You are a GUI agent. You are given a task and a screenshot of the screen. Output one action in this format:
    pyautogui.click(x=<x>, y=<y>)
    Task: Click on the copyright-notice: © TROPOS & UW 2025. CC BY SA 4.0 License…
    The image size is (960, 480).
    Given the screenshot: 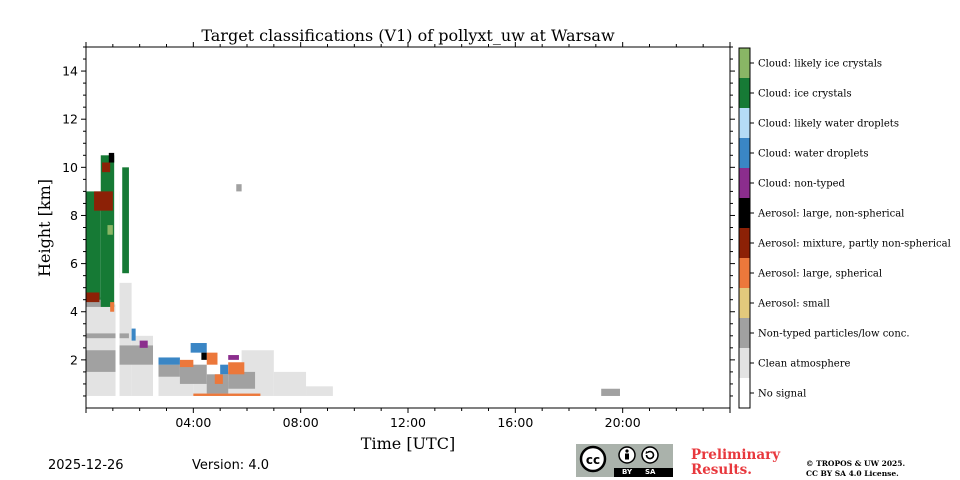 What is the action you would take?
    pyautogui.click(x=855, y=469)
    